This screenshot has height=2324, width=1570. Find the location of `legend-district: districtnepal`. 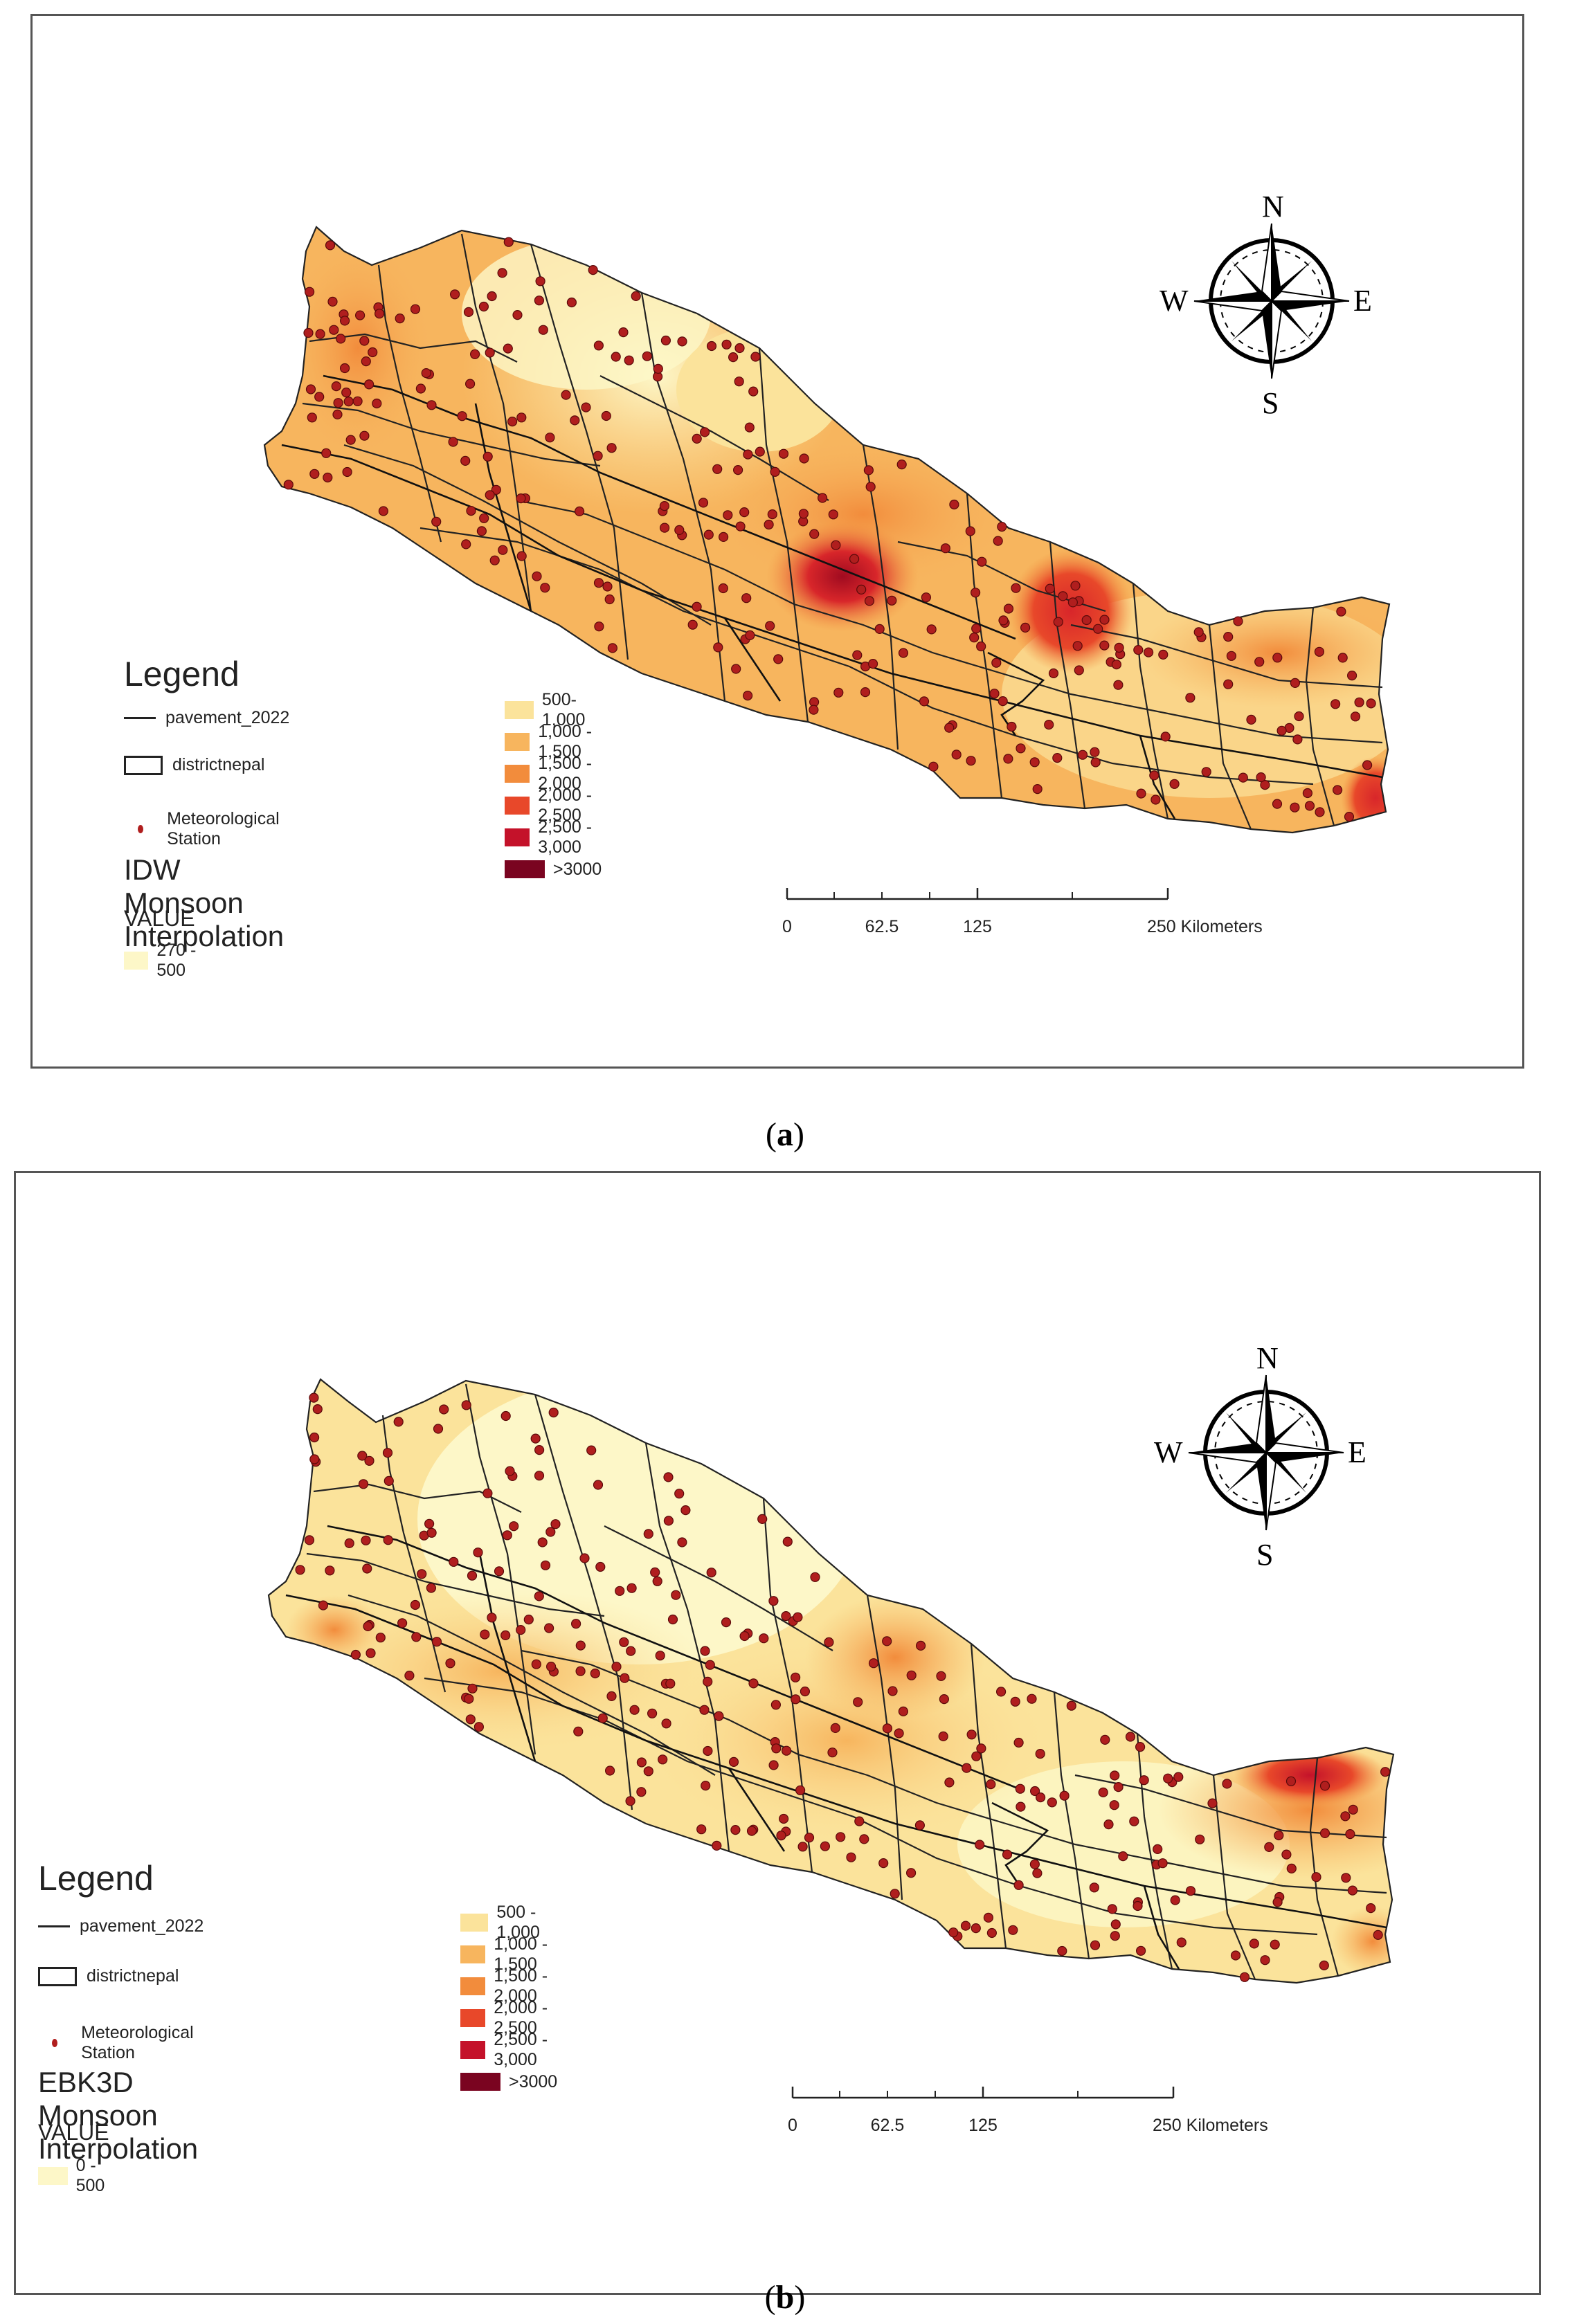

legend-district: districtnepal is located at coordinates (194, 765).